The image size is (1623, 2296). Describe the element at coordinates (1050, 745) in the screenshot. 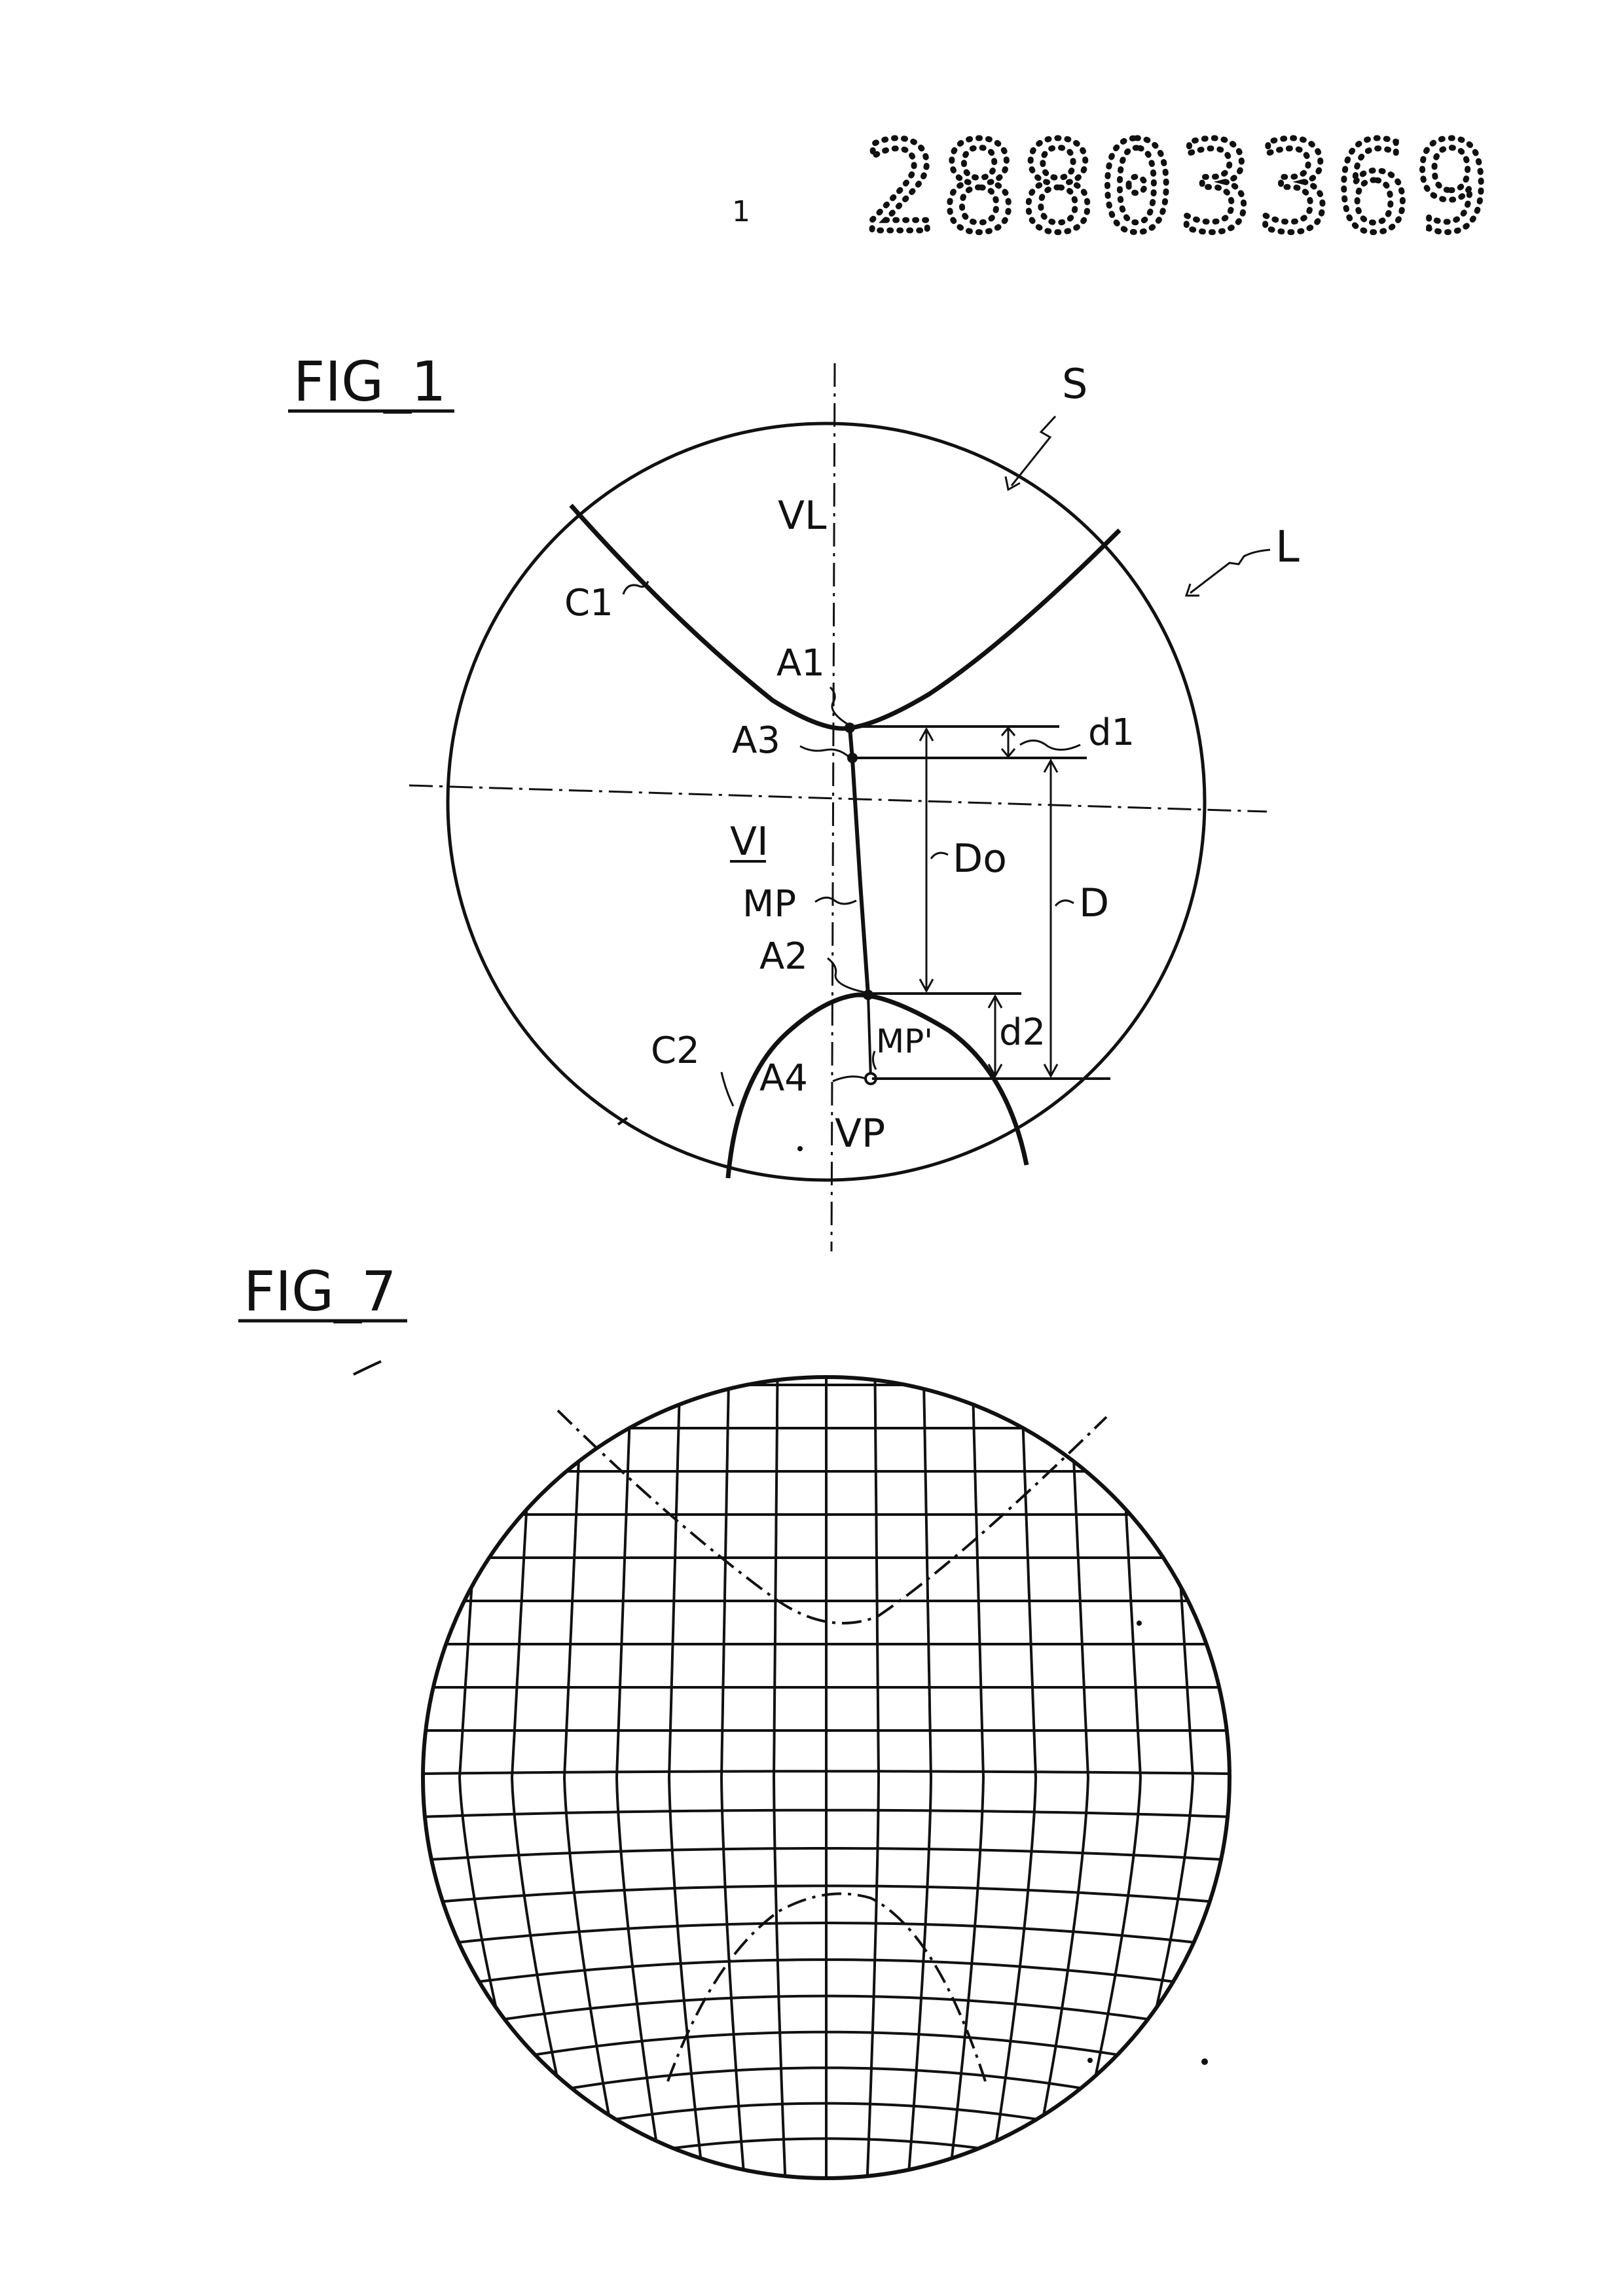

I see `fig1-leader-d1` at that location.